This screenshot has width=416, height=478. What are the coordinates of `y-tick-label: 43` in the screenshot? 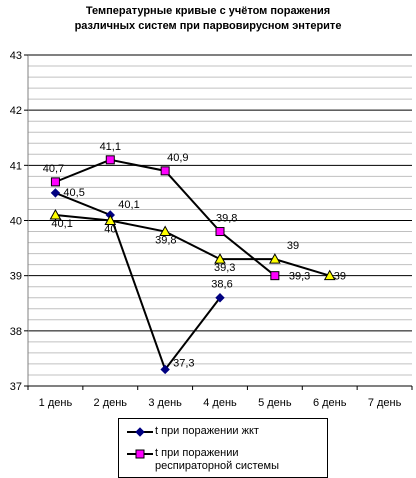 It's located at (16, 56).